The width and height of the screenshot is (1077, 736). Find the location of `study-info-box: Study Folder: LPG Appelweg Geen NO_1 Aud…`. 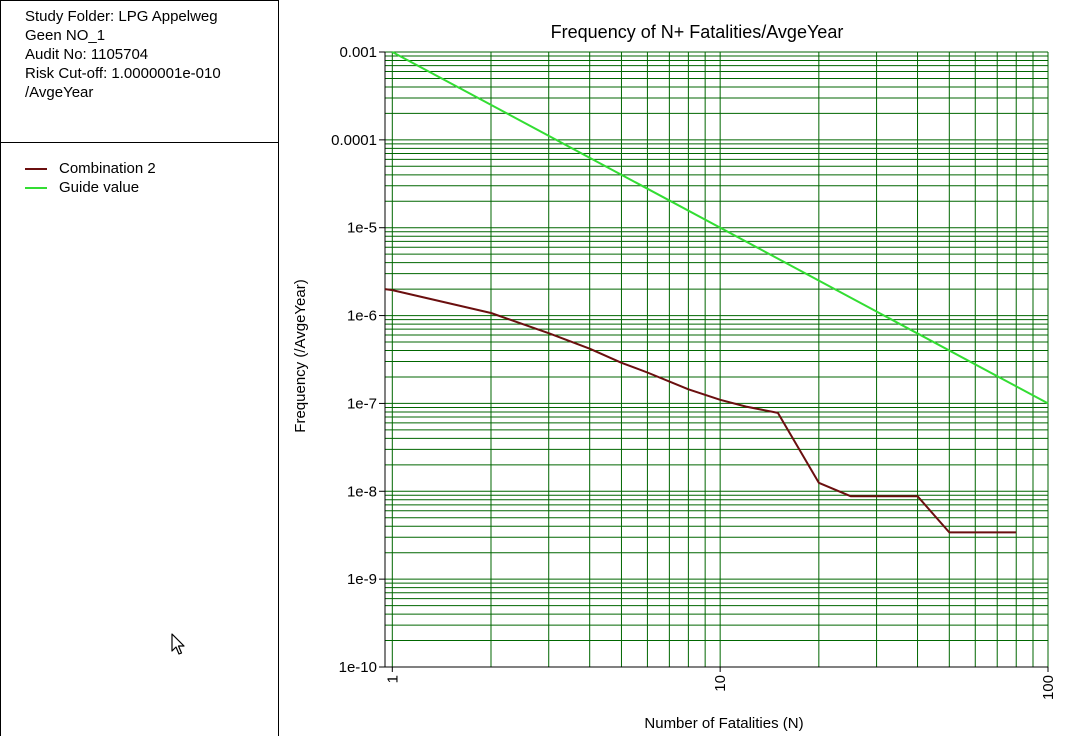

study-info-box: Study Folder: LPG Appelweg Geen NO_1 Aud… is located at coordinates (139, 72).